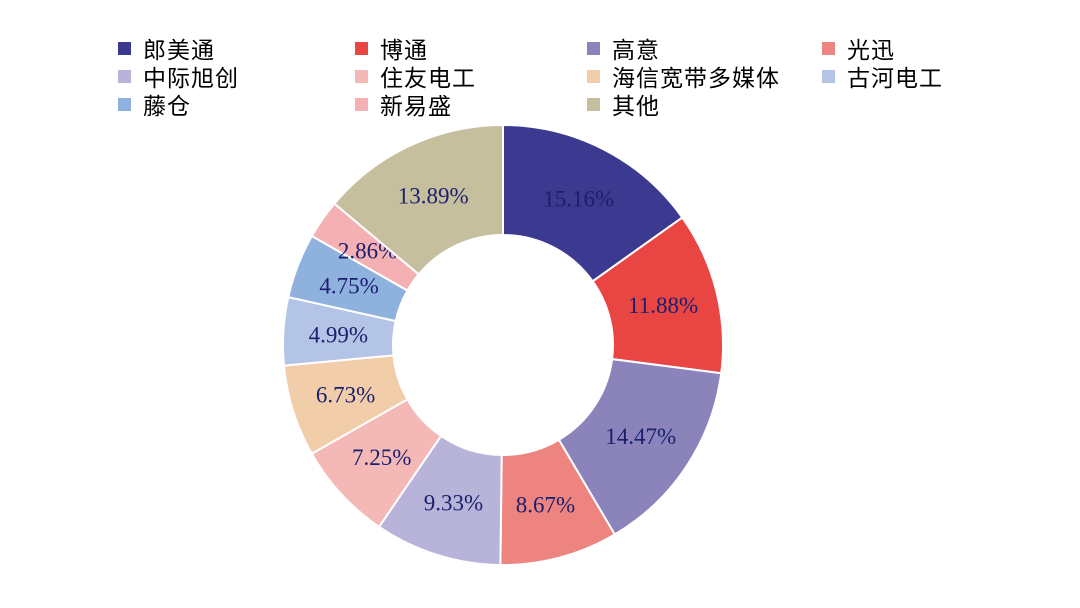 This screenshot has width=1080, height=608. Describe the element at coordinates (338, 335) in the screenshot. I see `slice-value-label: 4.99%` at that location.